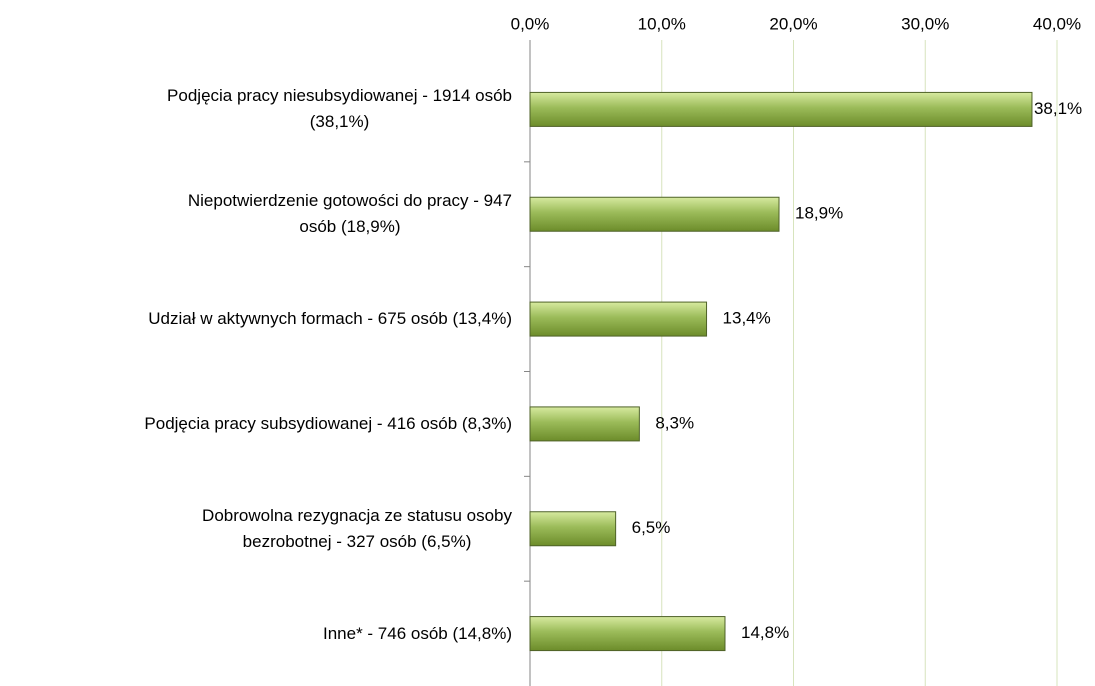 Image resolution: width=1095 pixels, height=686 pixels. What do you see at coordinates (747, 318) in the screenshot?
I see `value-label: 13,4%` at bounding box center [747, 318].